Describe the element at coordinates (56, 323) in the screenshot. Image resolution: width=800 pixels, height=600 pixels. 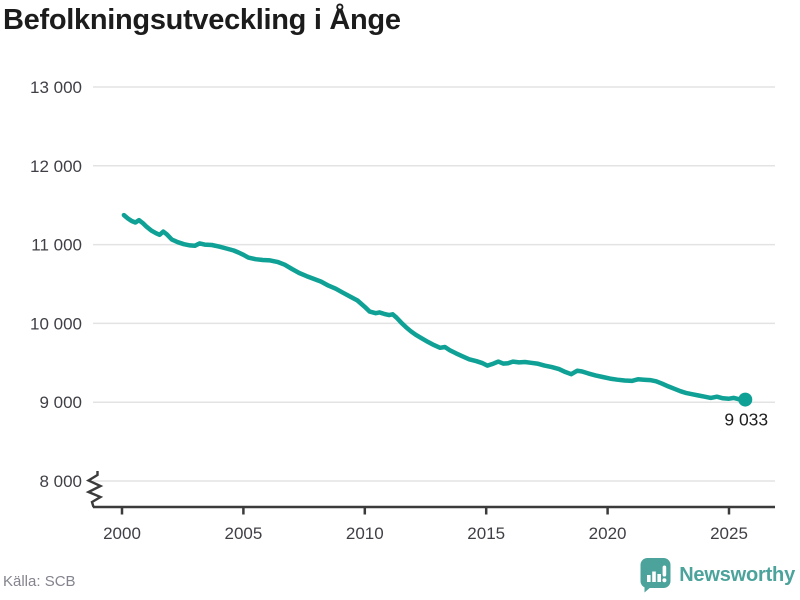
I see `y-axis-label: 10 000` at that location.